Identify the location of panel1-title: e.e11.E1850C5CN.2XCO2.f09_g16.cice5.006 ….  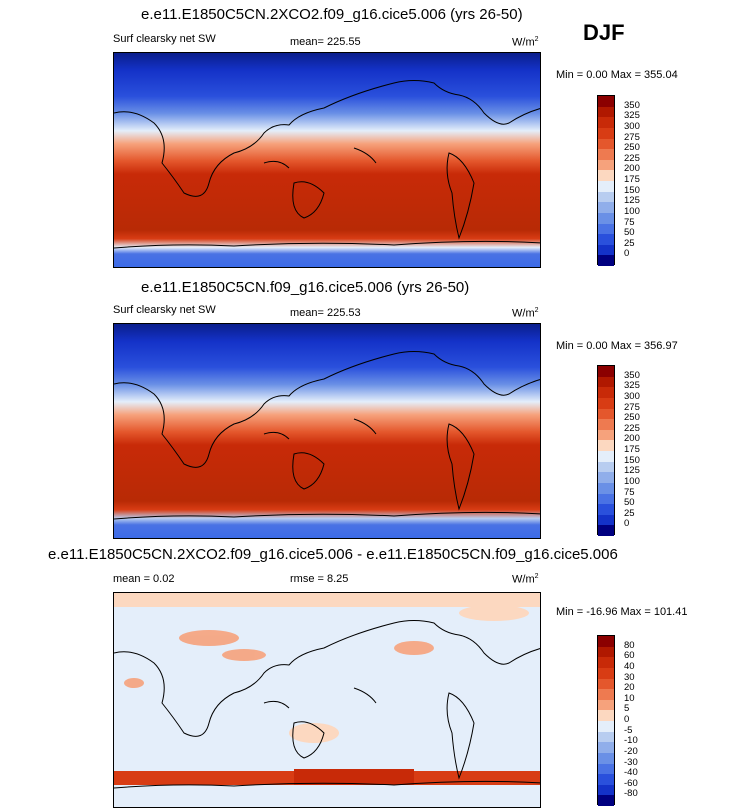
(332, 14).